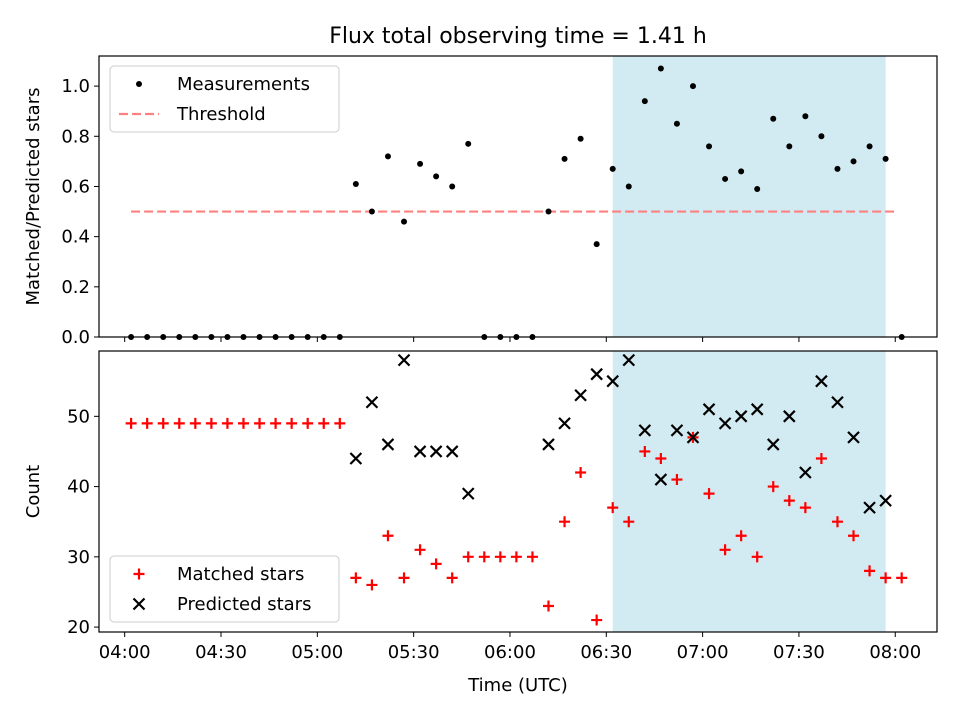 Image resolution: width=960 pixels, height=720 pixels. What do you see at coordinates (75, 186) in the screenshot?
I see `y-tick-label: 0.6` at bounding box center [75, 186].